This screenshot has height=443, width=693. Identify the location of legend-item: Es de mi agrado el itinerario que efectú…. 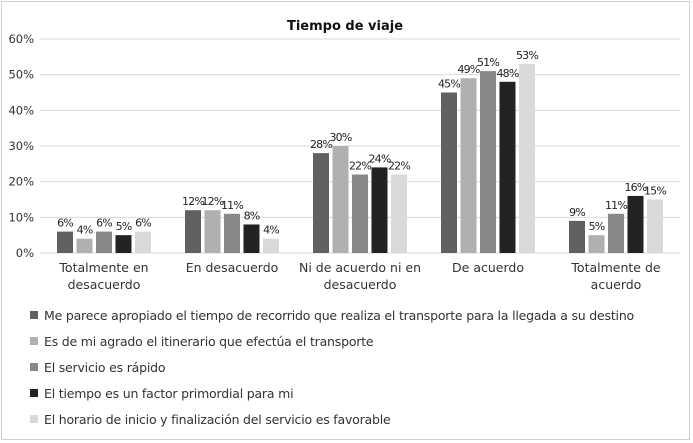
(332, 341).